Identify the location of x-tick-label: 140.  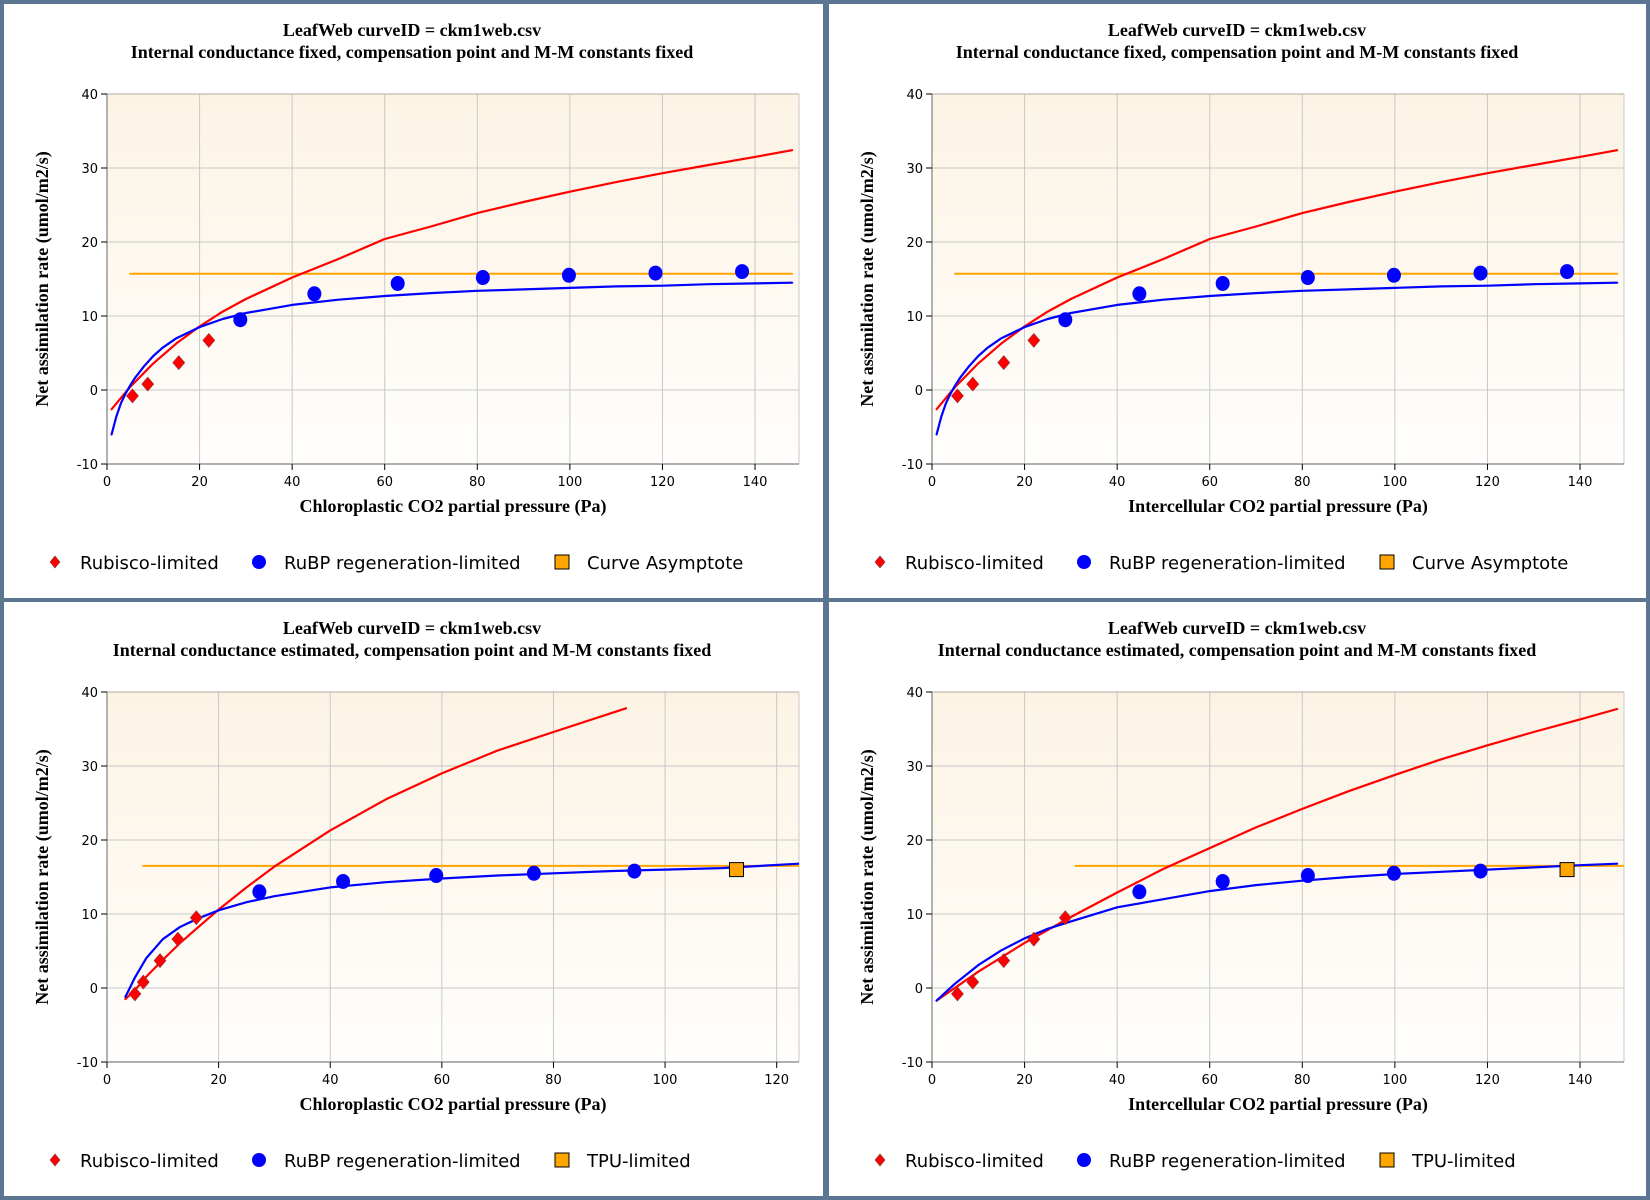
(755, 482).